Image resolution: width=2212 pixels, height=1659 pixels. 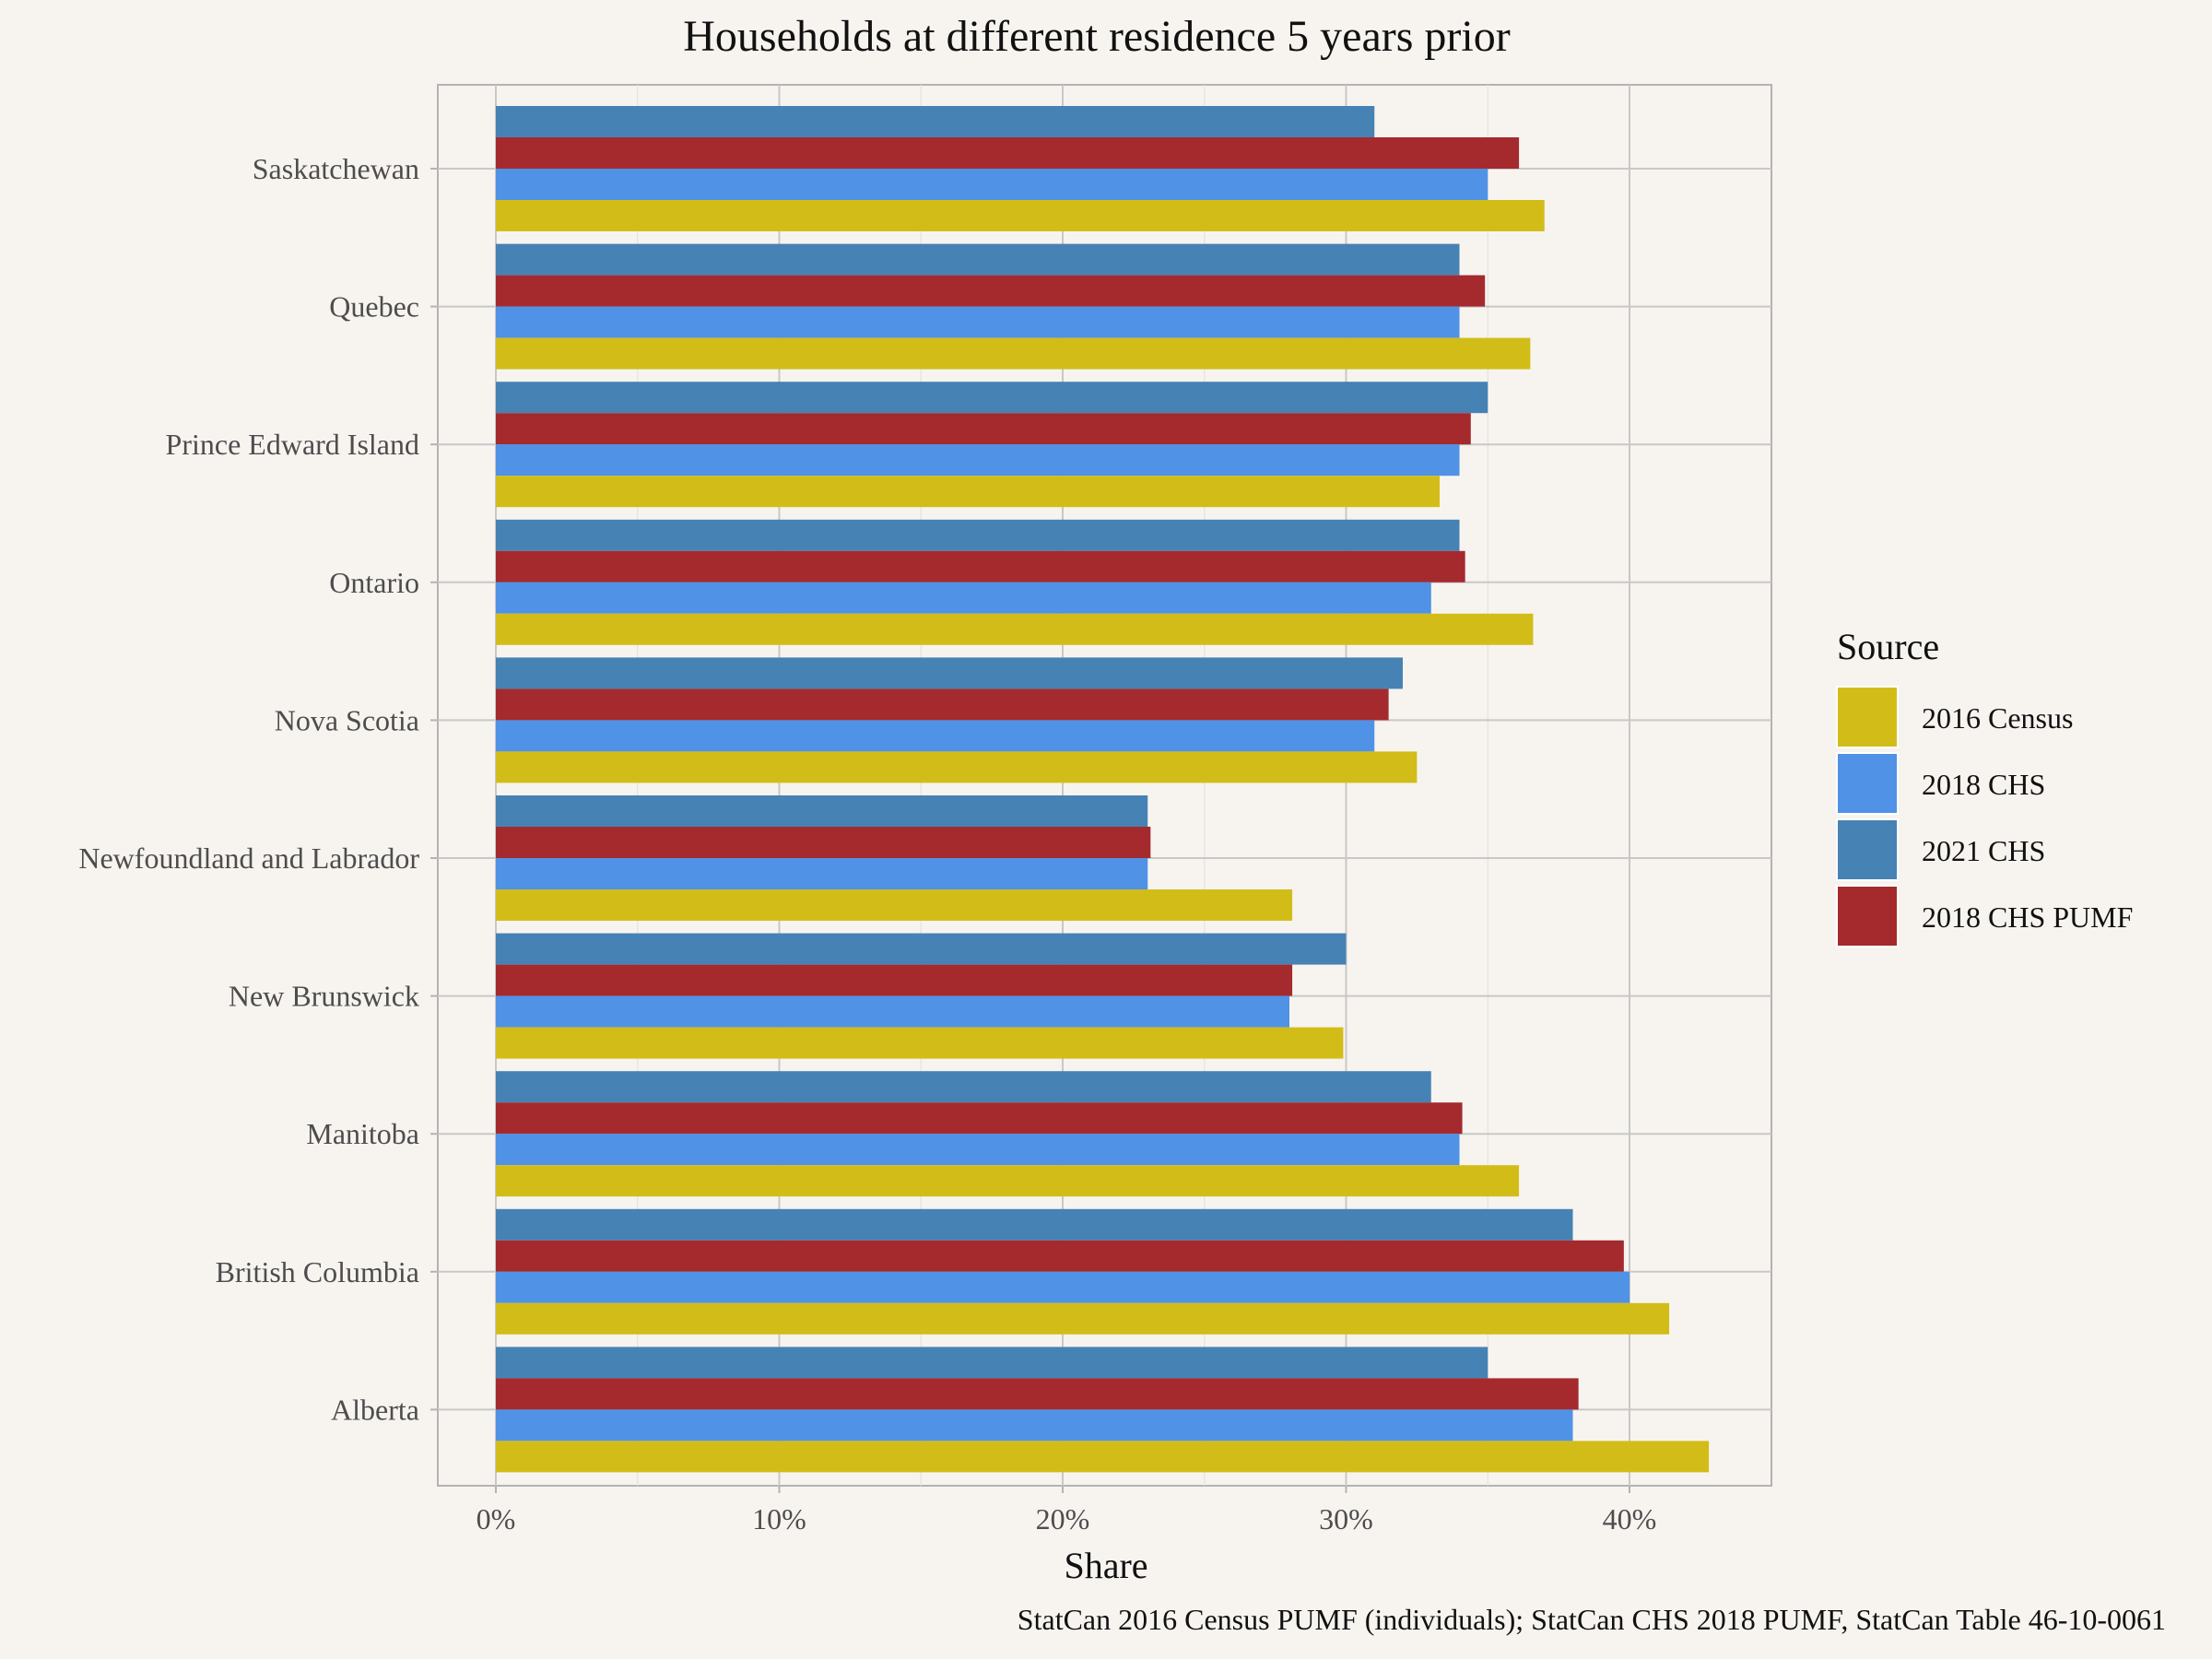 I want to click on y-tick-label: Prince Edward Island, so click(x=292, y=444).